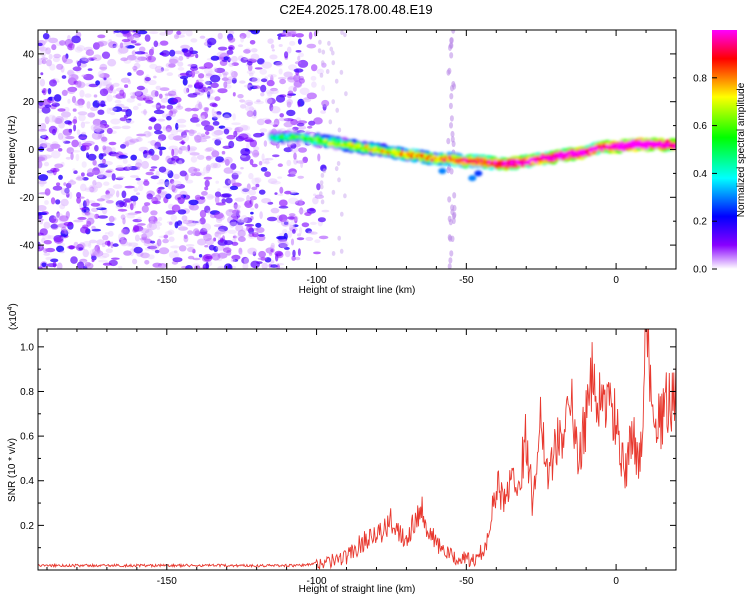  What do you see at coordinates (29, 102) in the screenshot?
I see `y-tick-label: 20` at bounding box center [29, 102].